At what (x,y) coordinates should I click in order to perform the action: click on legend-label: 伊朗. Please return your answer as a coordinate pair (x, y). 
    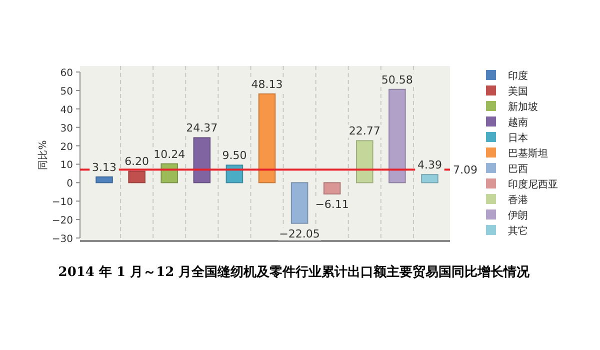
    Looking at the image, I should click on (518, 216).